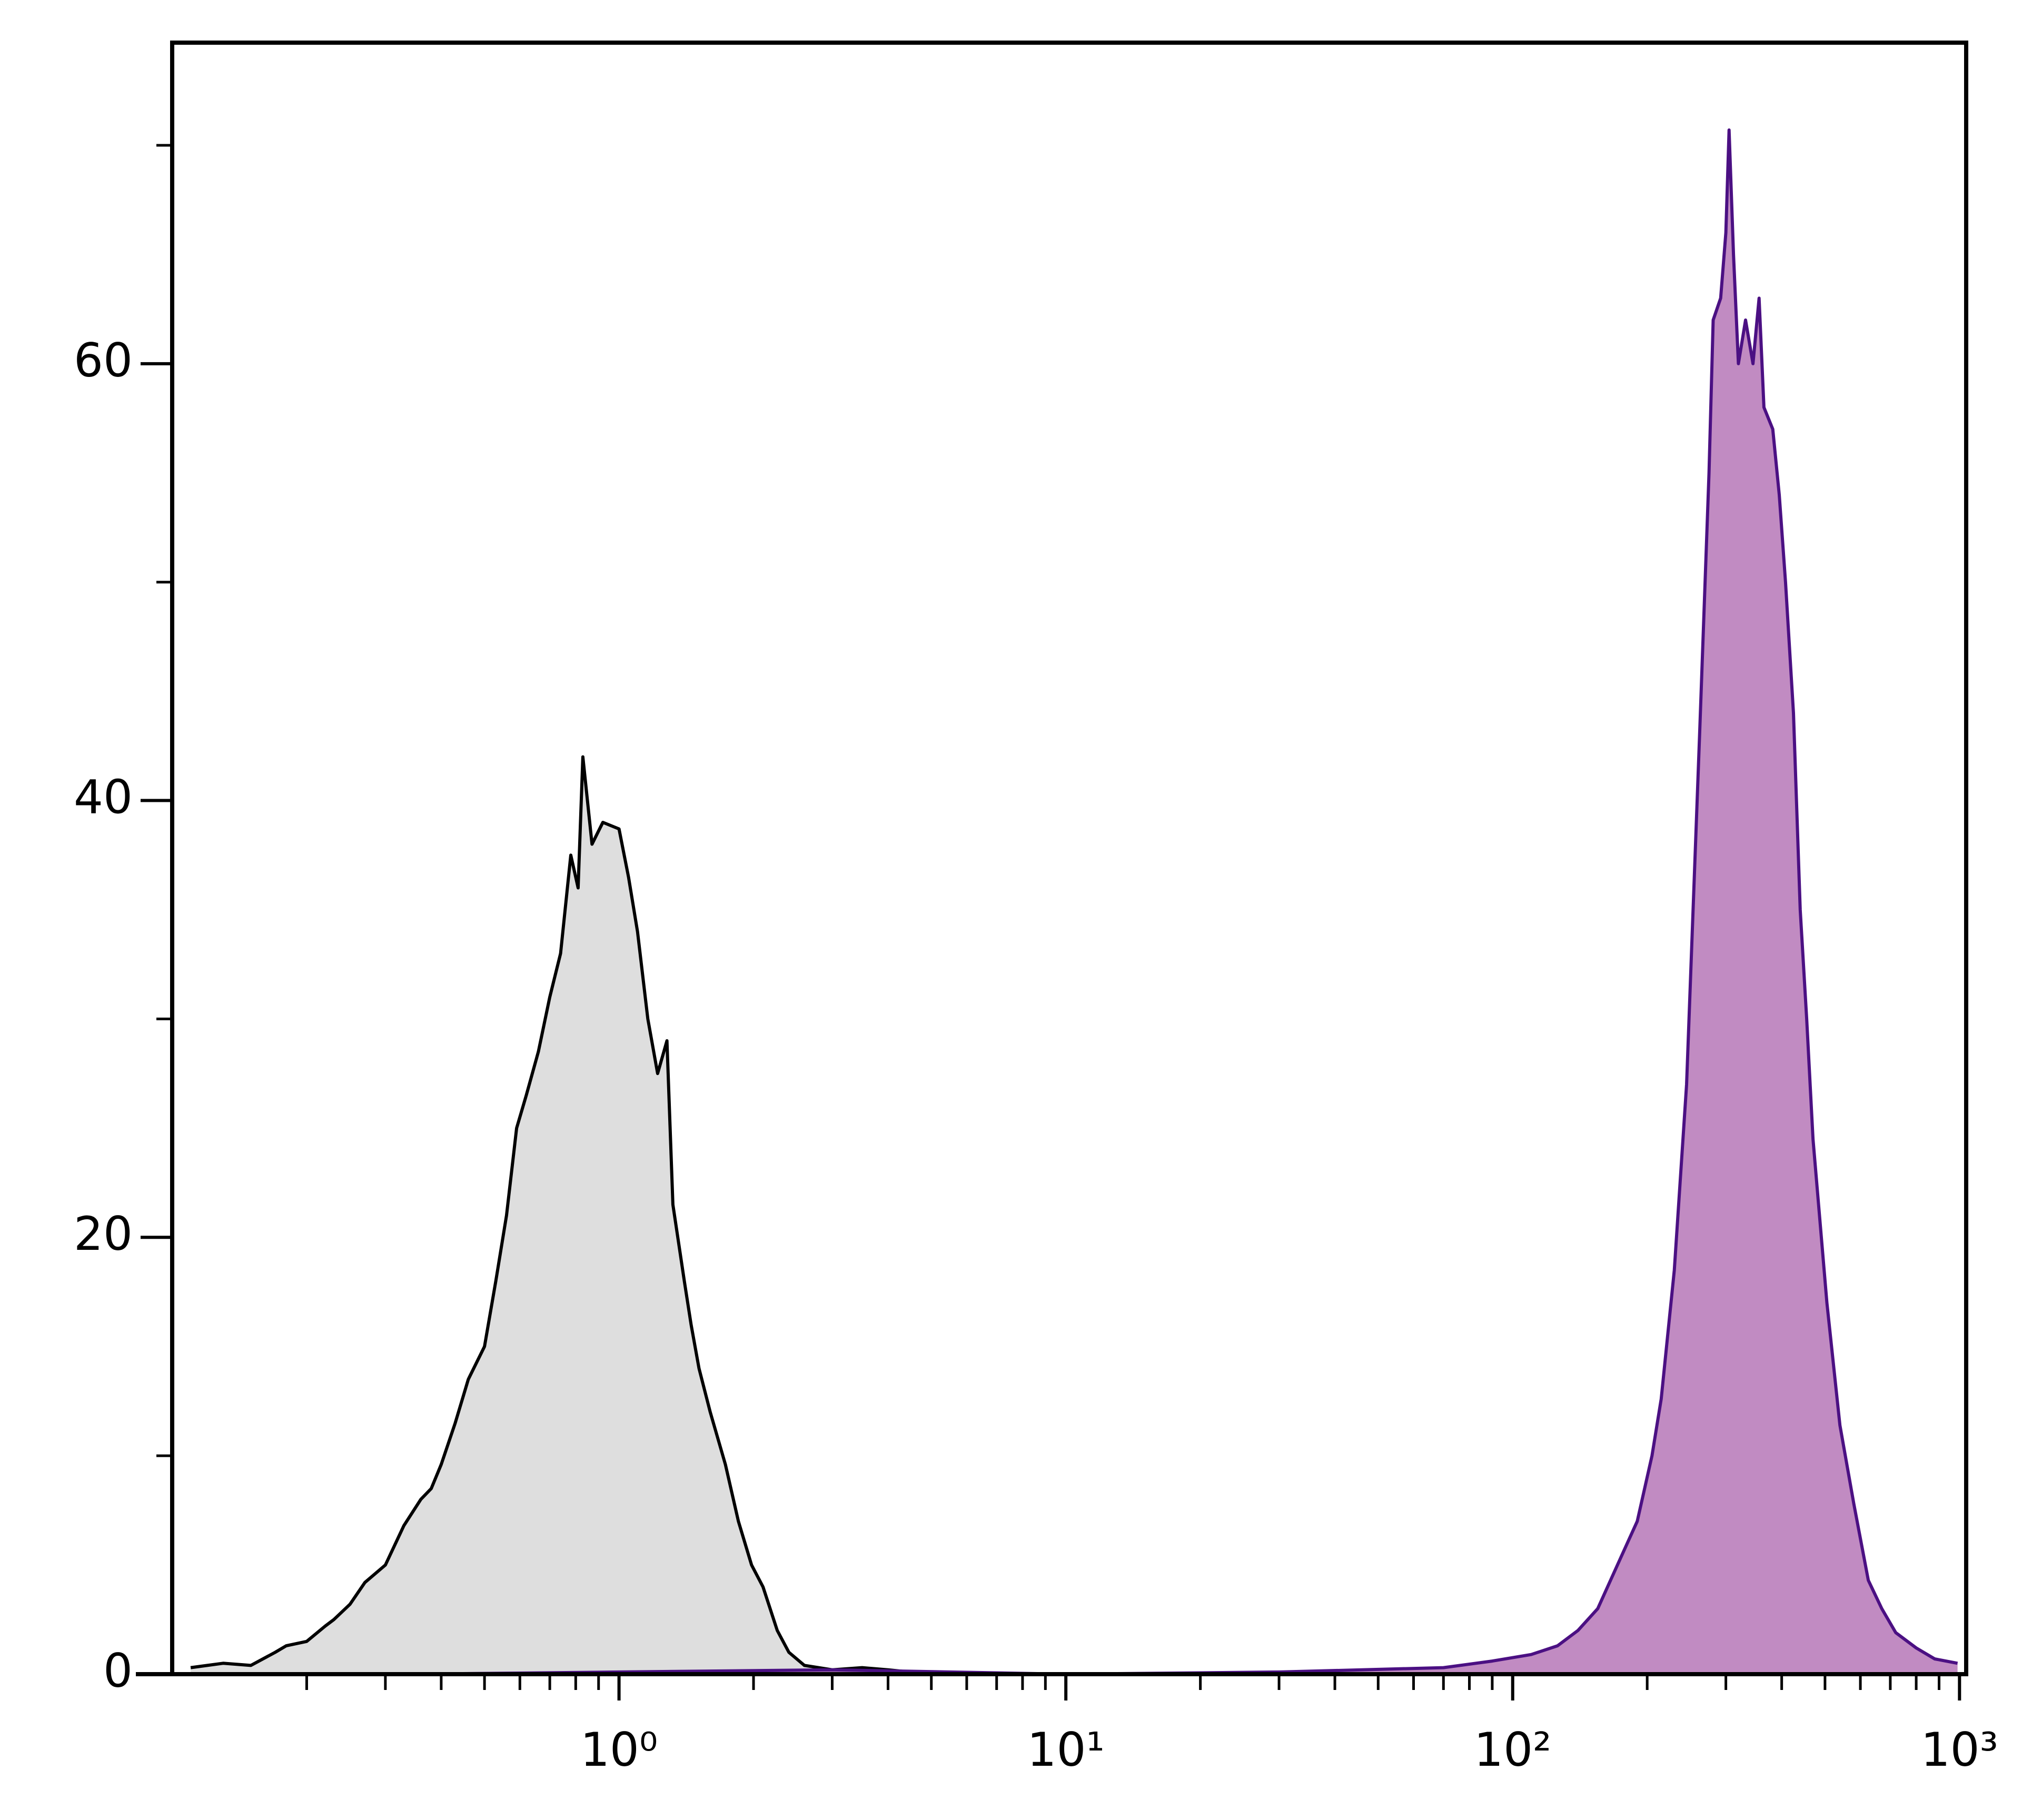 This screenshot has height=1820, width=2022. I want to click on y-tick-label: 40, so click(104, 797).